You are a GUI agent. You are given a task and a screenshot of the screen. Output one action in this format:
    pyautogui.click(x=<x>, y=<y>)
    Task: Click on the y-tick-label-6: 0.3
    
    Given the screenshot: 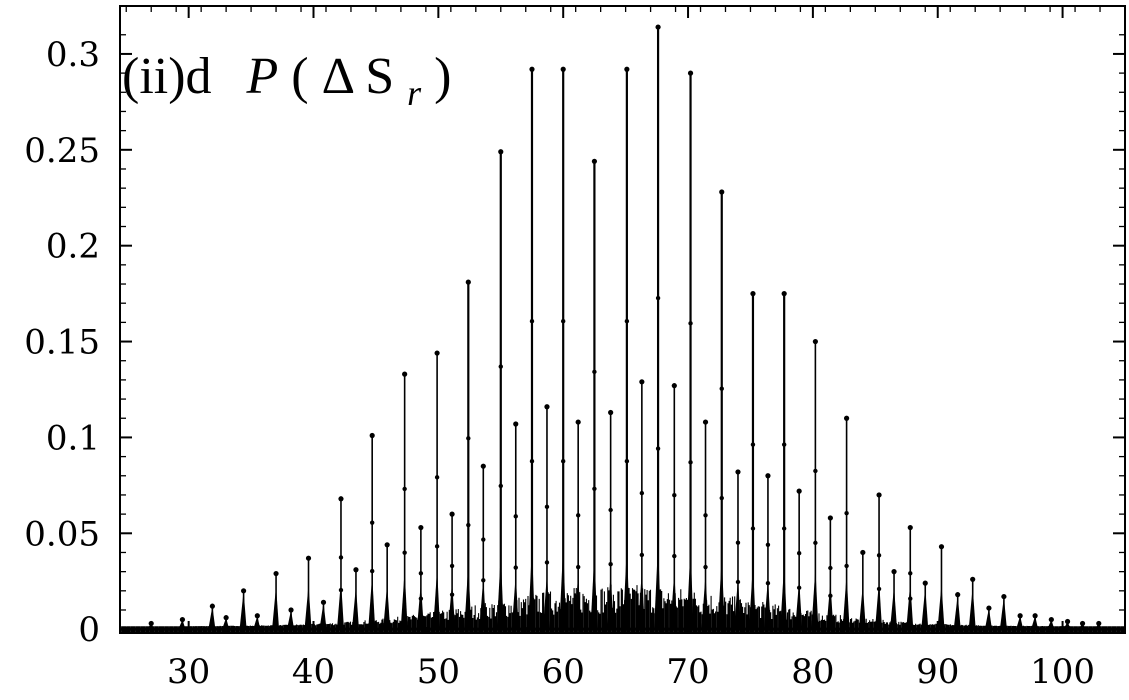 What is the action you would take?
    pyautogui.click(x=73, y=55)
    